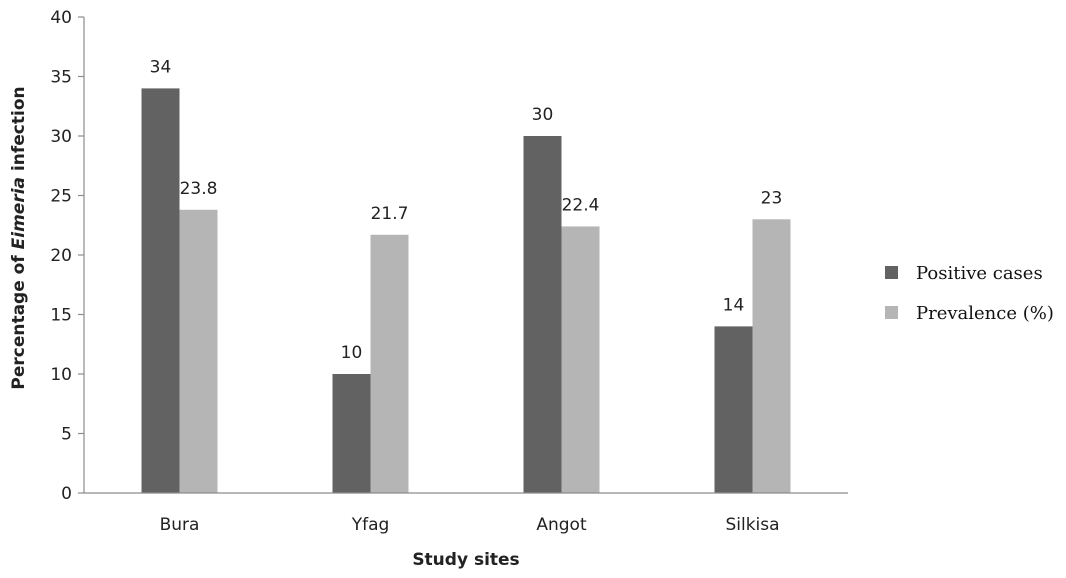  I want to click on y-axis-title: Percentage of Eimeria infection, so click(19, 237).